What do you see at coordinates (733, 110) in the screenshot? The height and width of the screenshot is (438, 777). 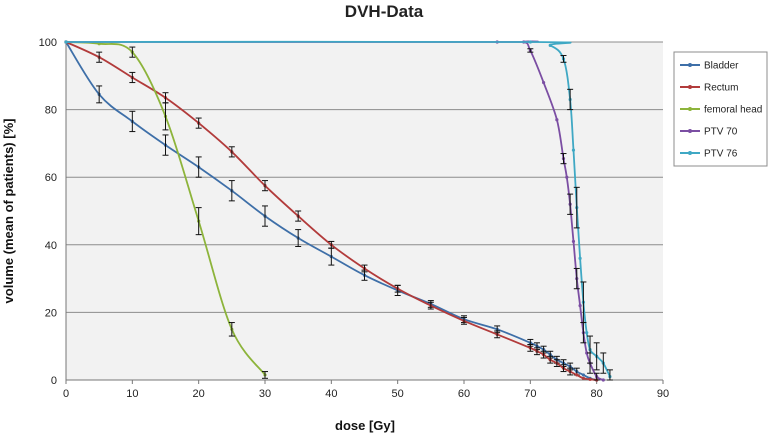 I see `legend-label: femoral head` at bounding box center [733, 110].